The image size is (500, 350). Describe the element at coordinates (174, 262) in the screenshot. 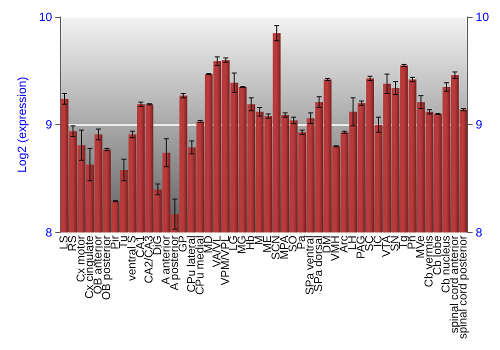

I see `x-tick-label: A posterior` at that location.